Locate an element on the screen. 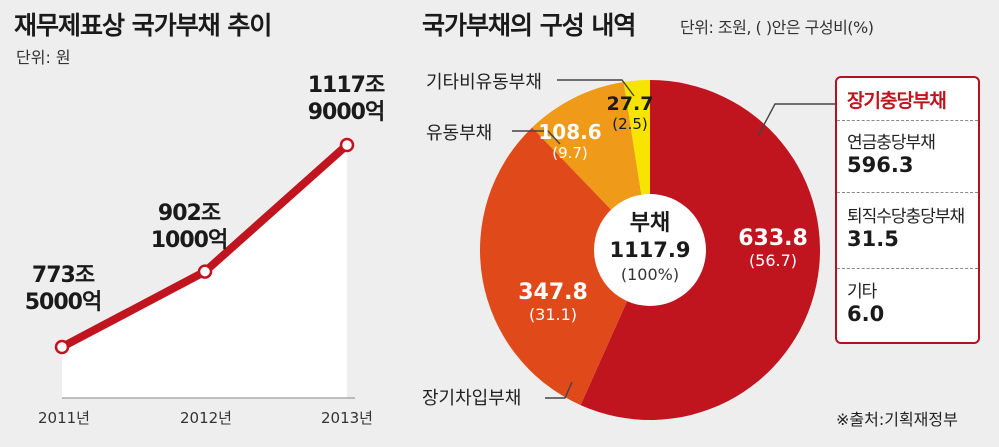 The height and width of the screenshot is (447, 999). pie-label-long-term-provisions-value: 633.8 is located at coordinates (773, 238).